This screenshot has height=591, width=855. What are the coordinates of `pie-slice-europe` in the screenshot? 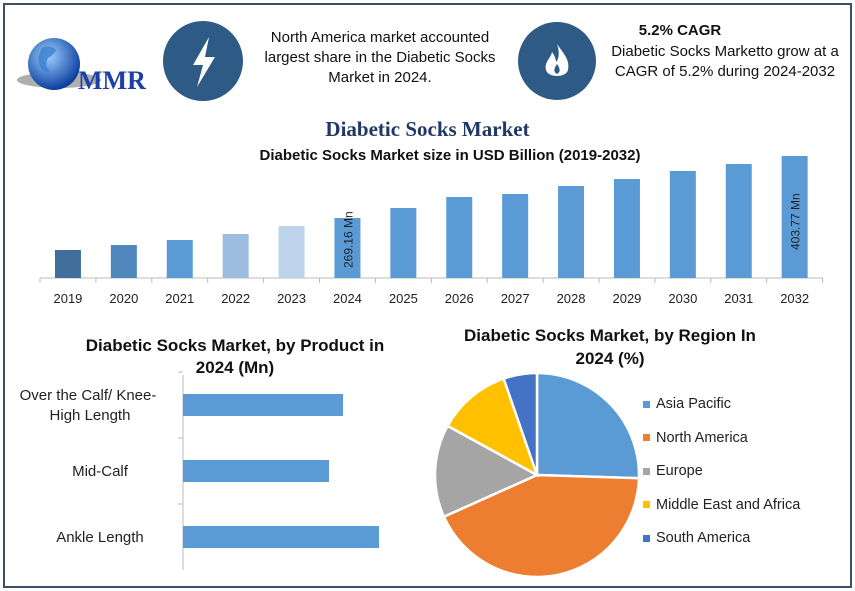 It's located at (486, 471).